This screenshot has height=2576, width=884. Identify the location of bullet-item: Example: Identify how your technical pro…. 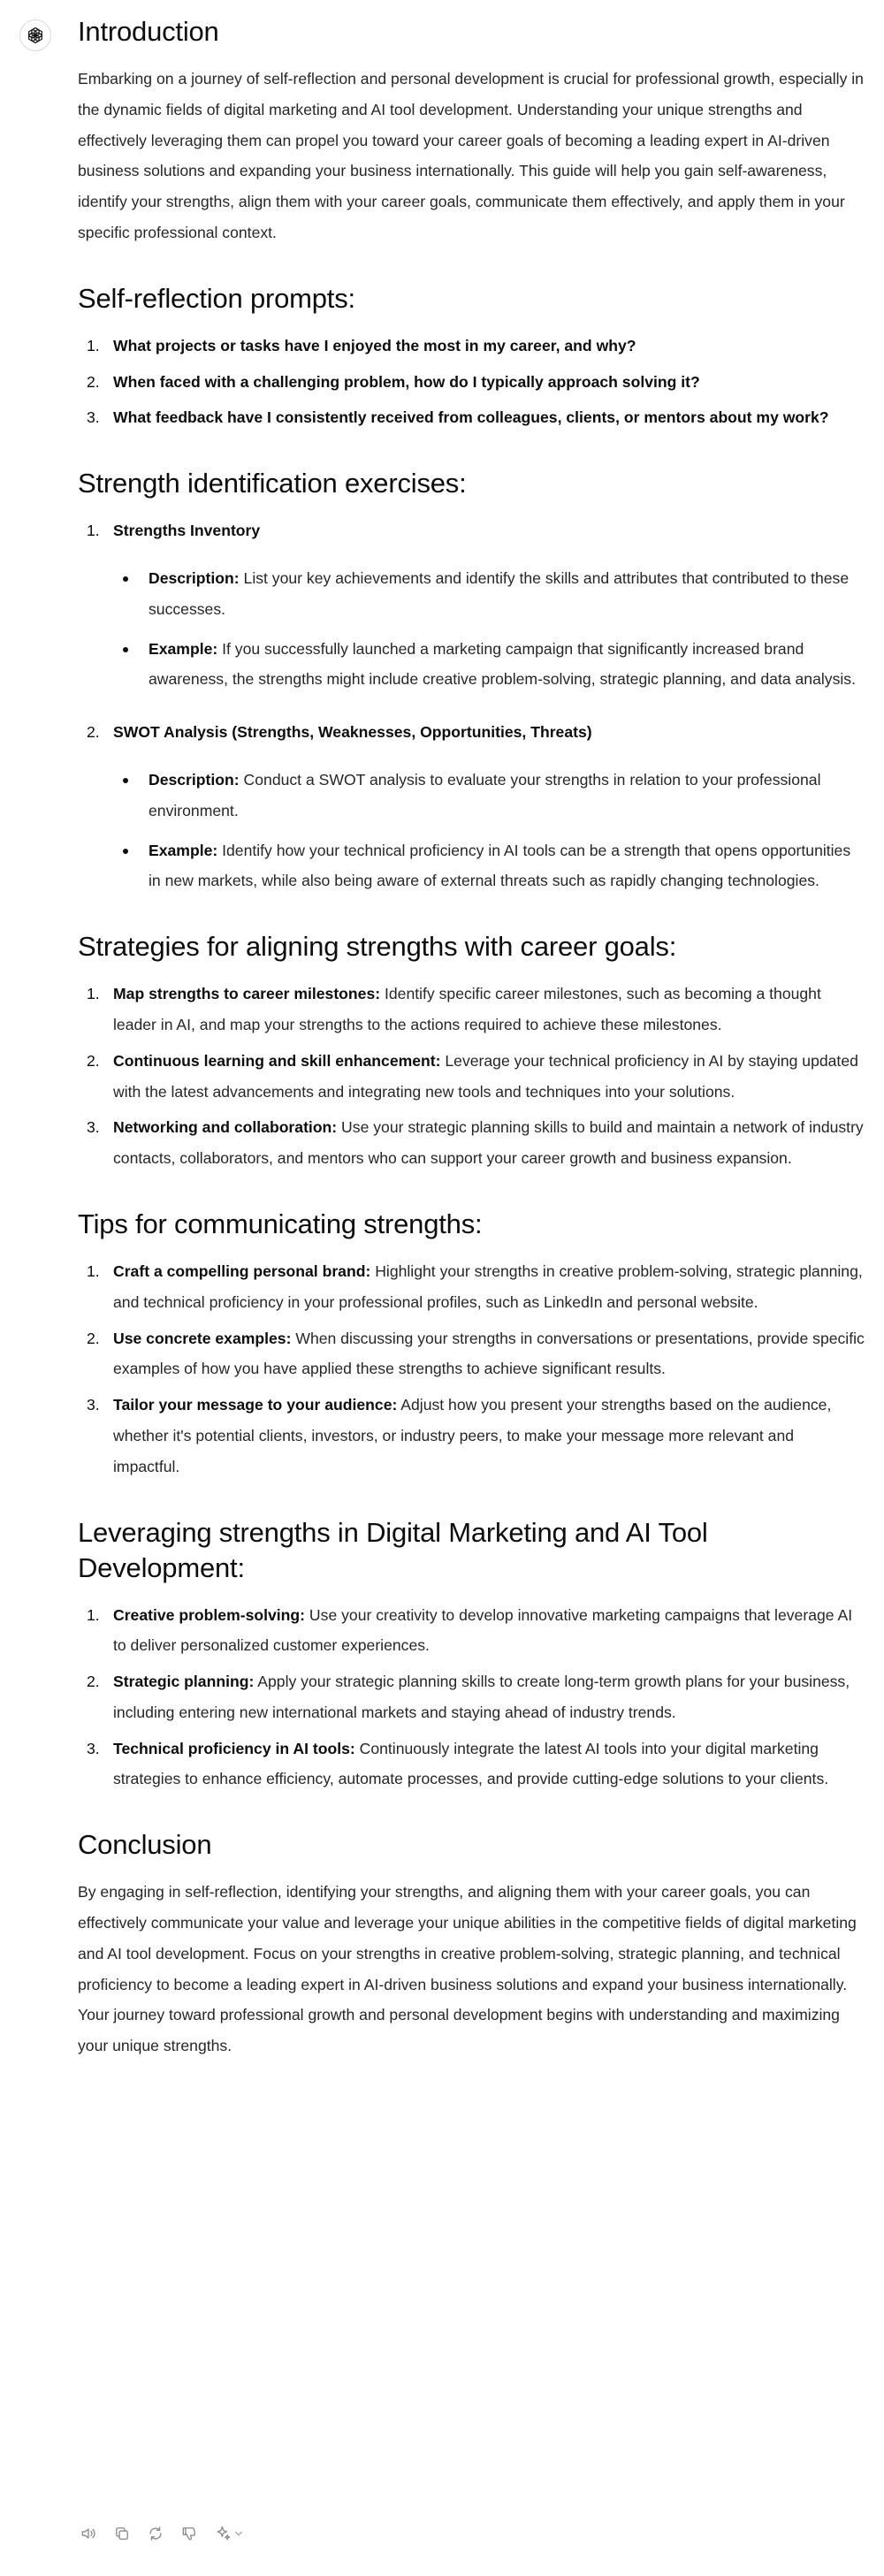
(489, 866).